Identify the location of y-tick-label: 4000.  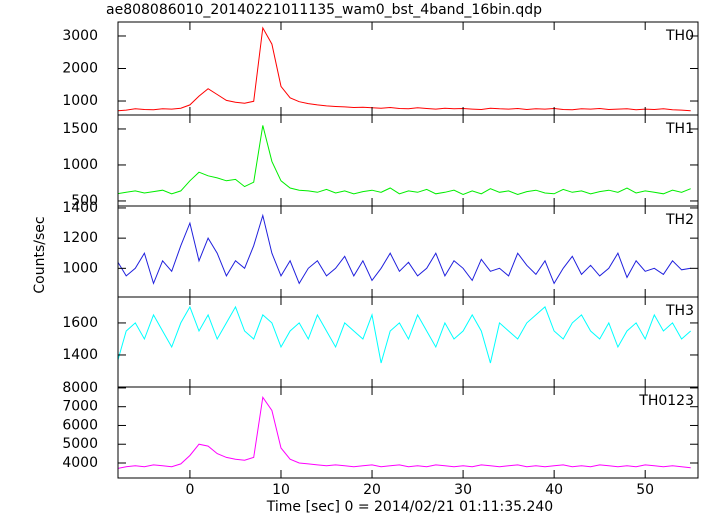
(80, 463).